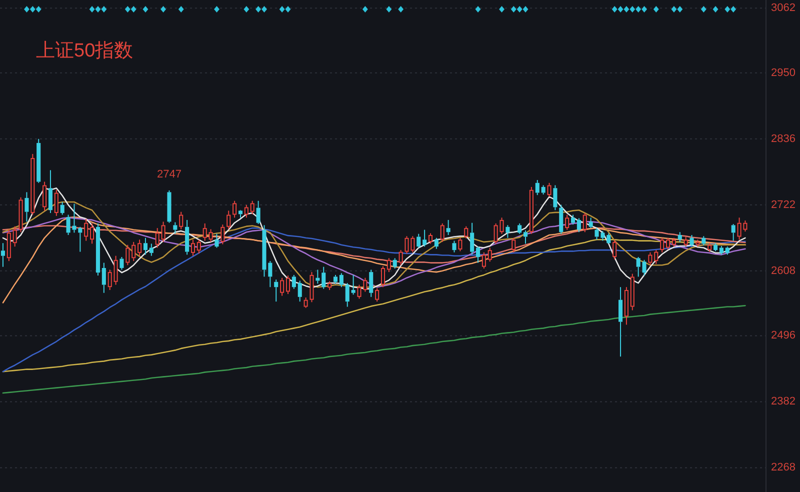 The width and height of the screenshot is (800, 492). Describe the element at coordinates (783, 138) in the screenshot. I see `y-tick-label: 2836` at that location.